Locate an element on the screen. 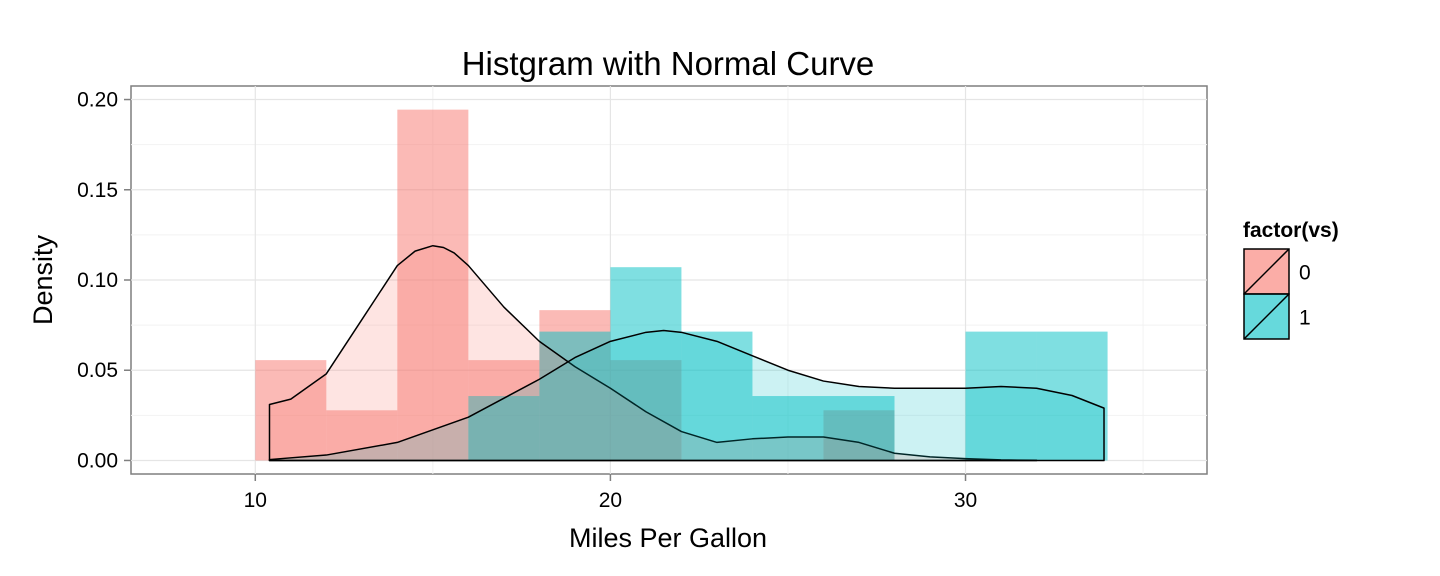  legend-key-1: 1 is located at coordinates (1277, 316).